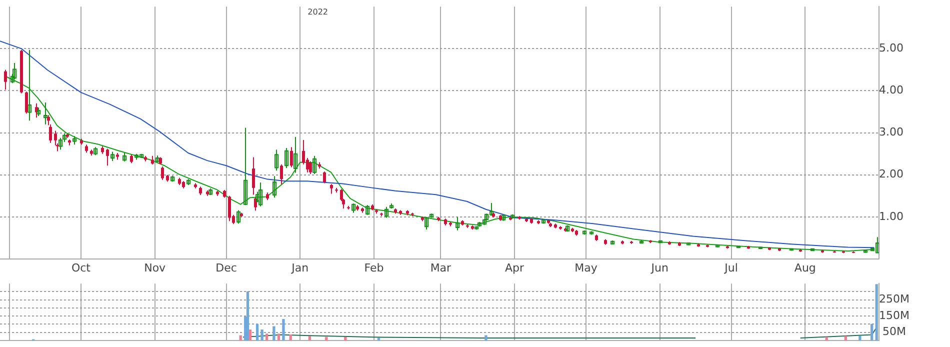 This screenshot has width=950, height=347. Describe the element at coordinates (299, 267) in the screenshot. I see `x-tick-label: Jan` at that location.